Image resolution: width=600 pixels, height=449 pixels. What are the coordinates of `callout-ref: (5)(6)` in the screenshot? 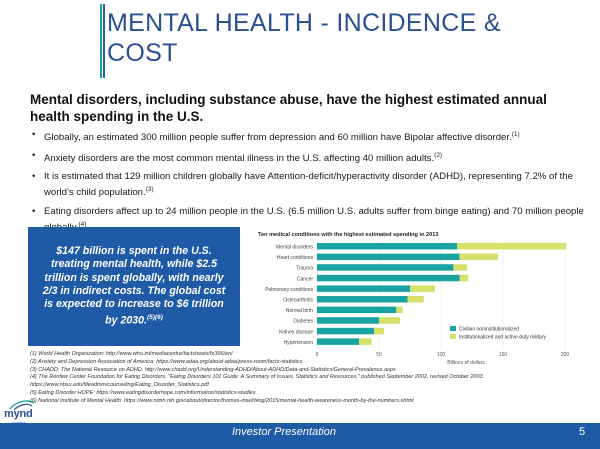 It's located at (154, 318).